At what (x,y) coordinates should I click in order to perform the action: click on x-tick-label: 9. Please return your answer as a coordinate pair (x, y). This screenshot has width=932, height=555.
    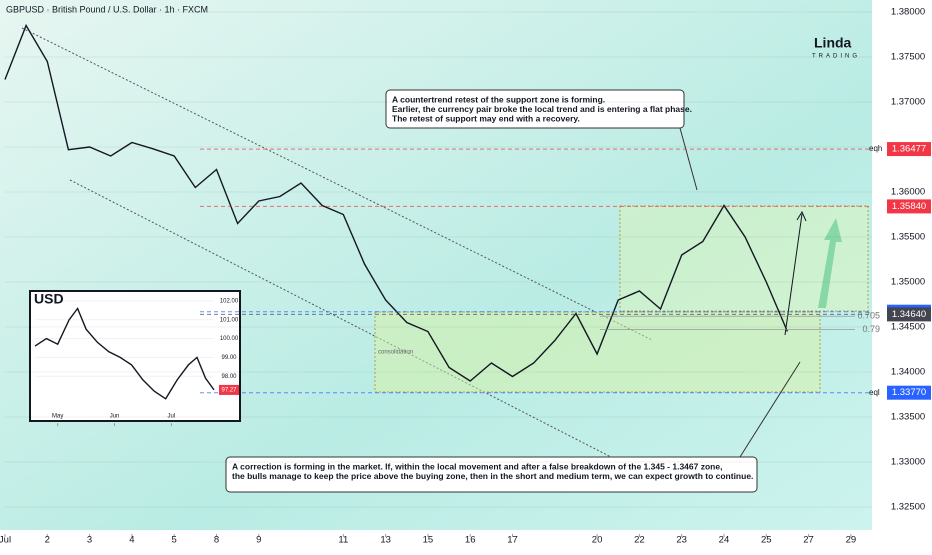
    Looking at the image, I should click on (258, 540).